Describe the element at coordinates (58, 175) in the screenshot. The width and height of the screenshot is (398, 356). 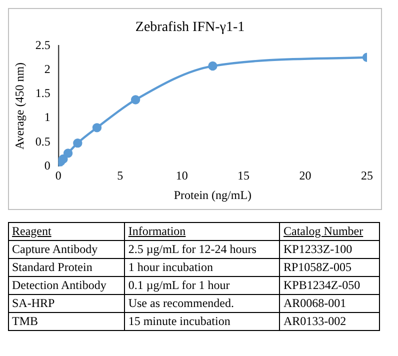
I see `x-tick-label: 0` at that location.